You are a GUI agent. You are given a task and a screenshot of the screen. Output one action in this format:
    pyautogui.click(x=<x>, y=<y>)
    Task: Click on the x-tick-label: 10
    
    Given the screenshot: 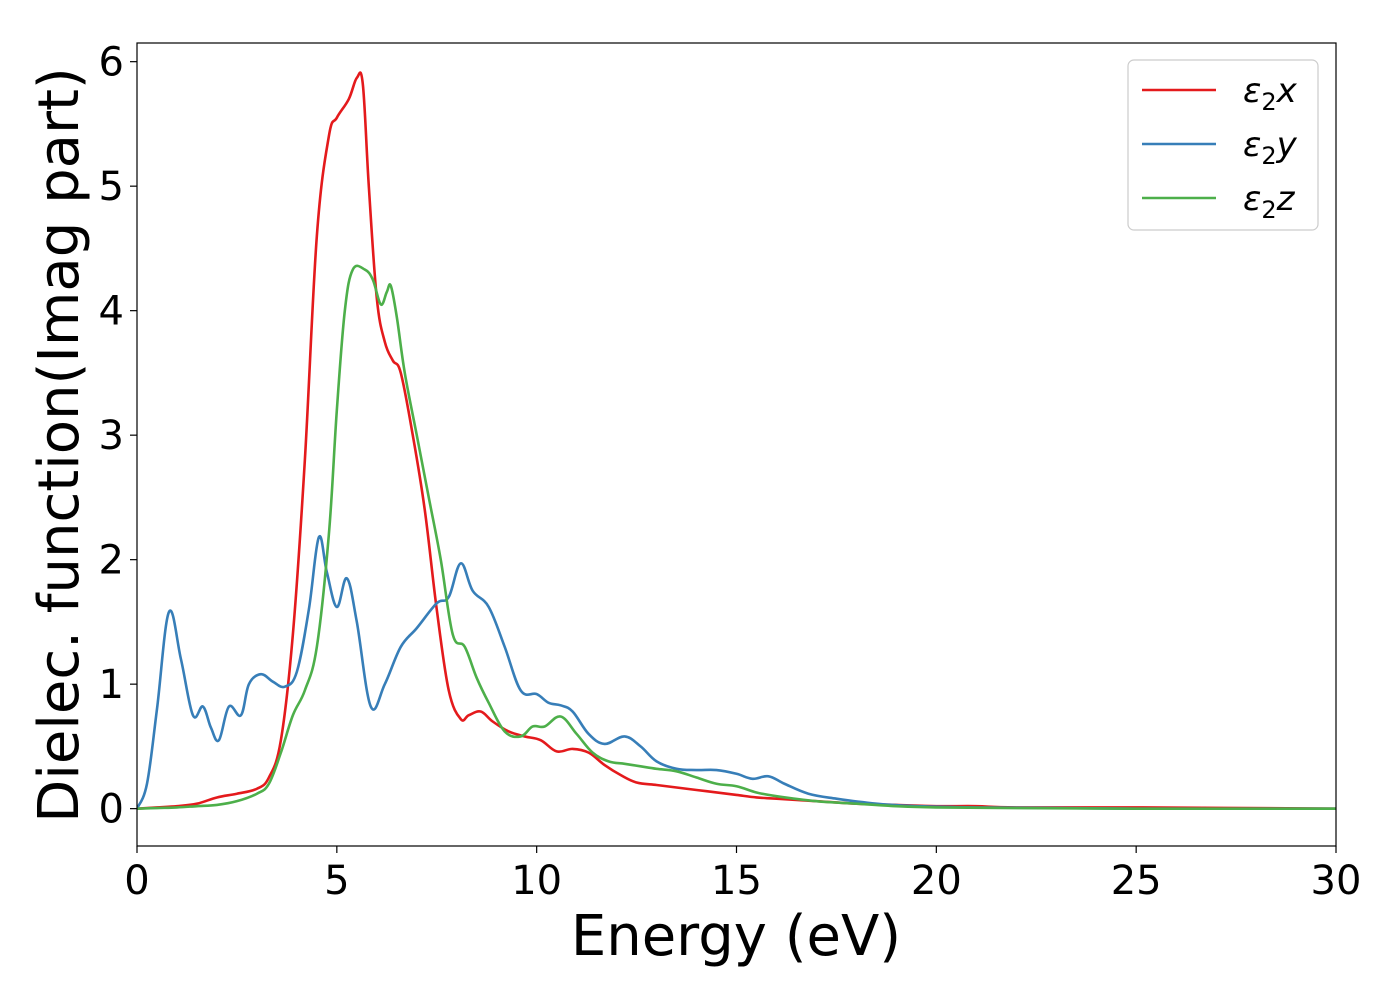 What is the action you would take?
    pyautogui.click(x=536, y=881)
    